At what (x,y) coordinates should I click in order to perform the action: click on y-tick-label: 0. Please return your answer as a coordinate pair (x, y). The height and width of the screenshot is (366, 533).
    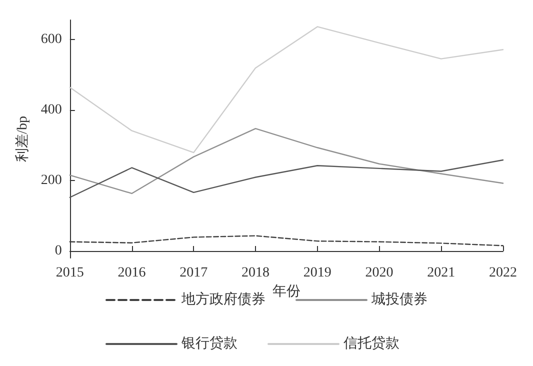
    Looking at the image, I should click on (58, 250).